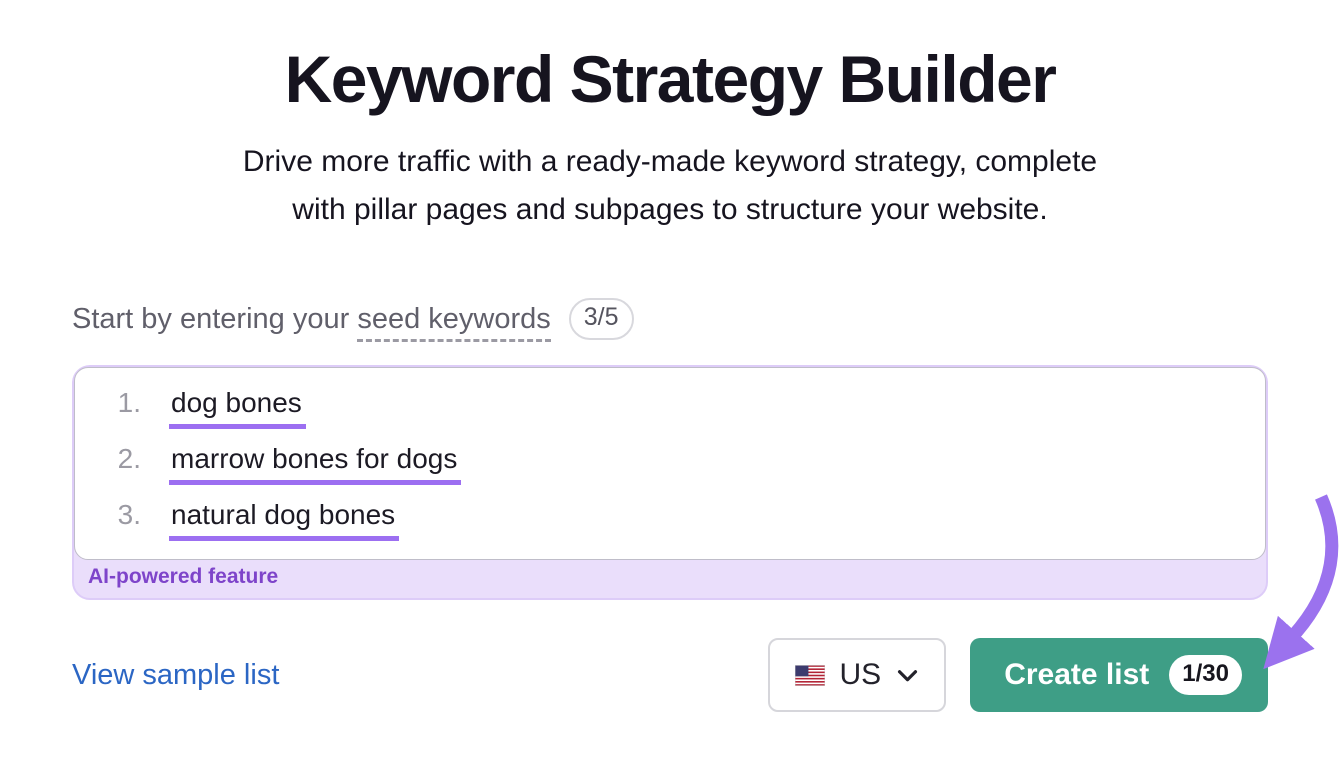  What do you see at coordinates (670, 675) in the screenshot?
I see `footer-actions-row: View sample list US` at bounding box center [670, 675].